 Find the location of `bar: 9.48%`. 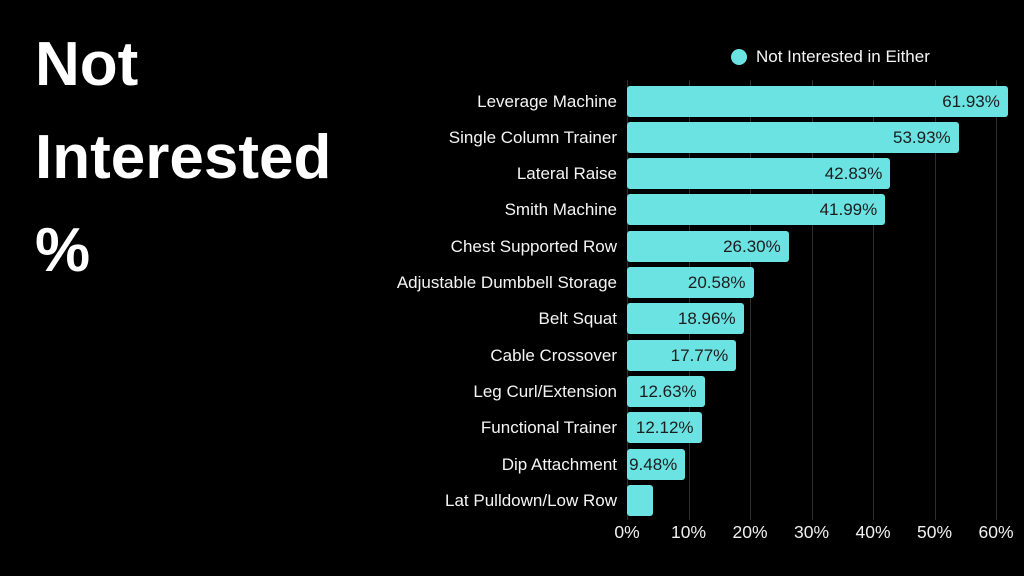

bar: 9.48% is located at coordinates (656, 464).